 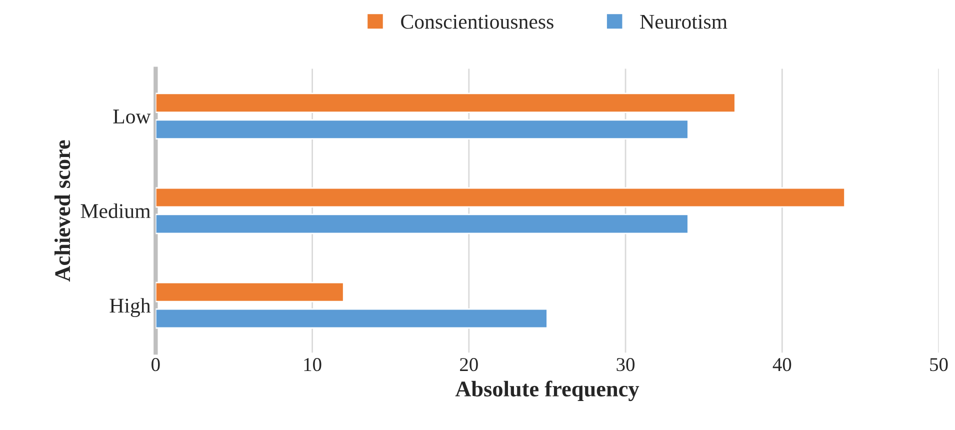 What do you see at coordinates (469, 365) in the screenshot?
I see `x-tick-label: 20` at bounding box center [469, 365].